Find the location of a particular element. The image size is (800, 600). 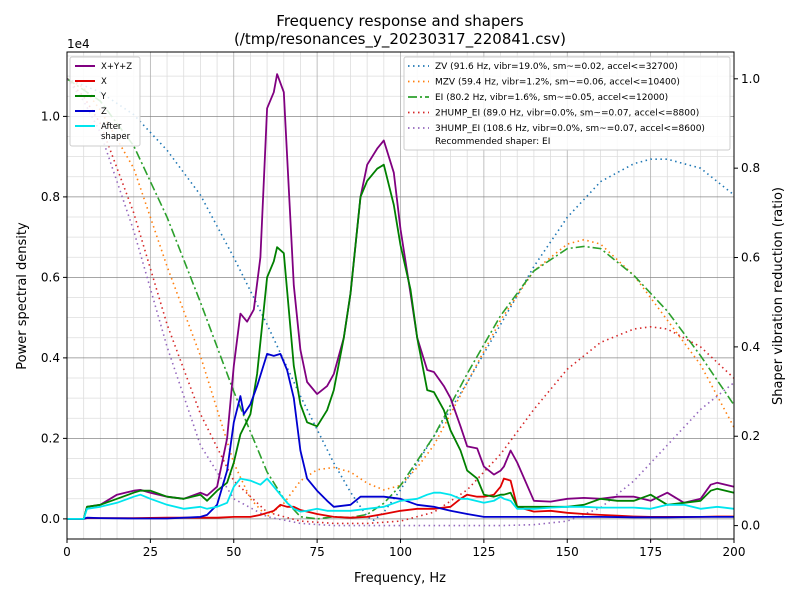

y2-tick-label: 0.2 is located at coordinates (750, 436).